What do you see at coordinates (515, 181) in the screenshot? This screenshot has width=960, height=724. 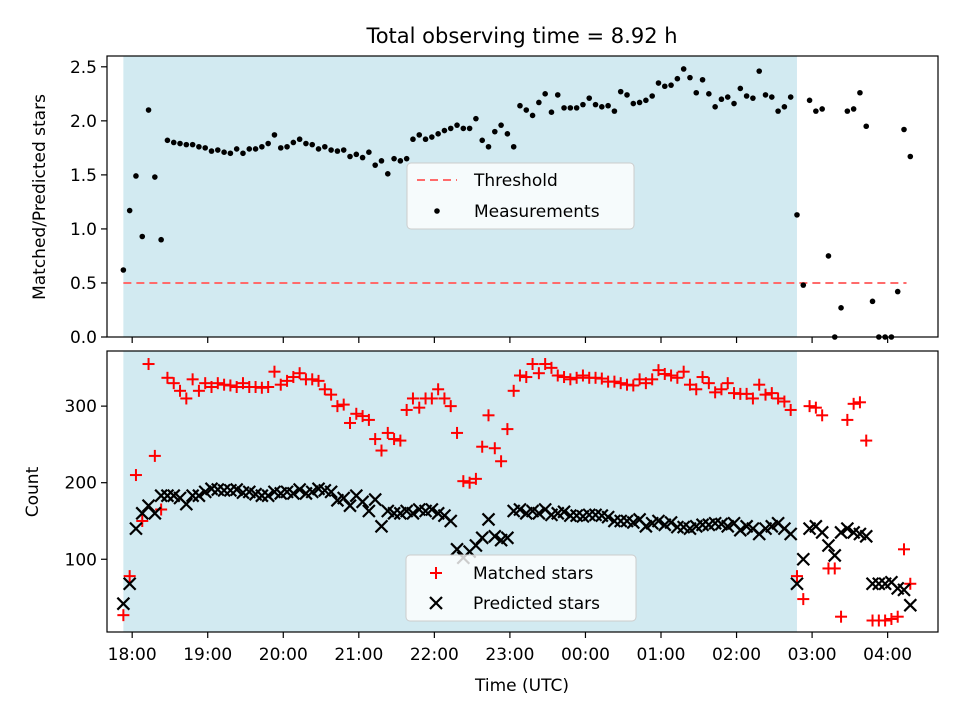 I see `legend-threshold-label: Threshold` at bounding box center [515, 181].